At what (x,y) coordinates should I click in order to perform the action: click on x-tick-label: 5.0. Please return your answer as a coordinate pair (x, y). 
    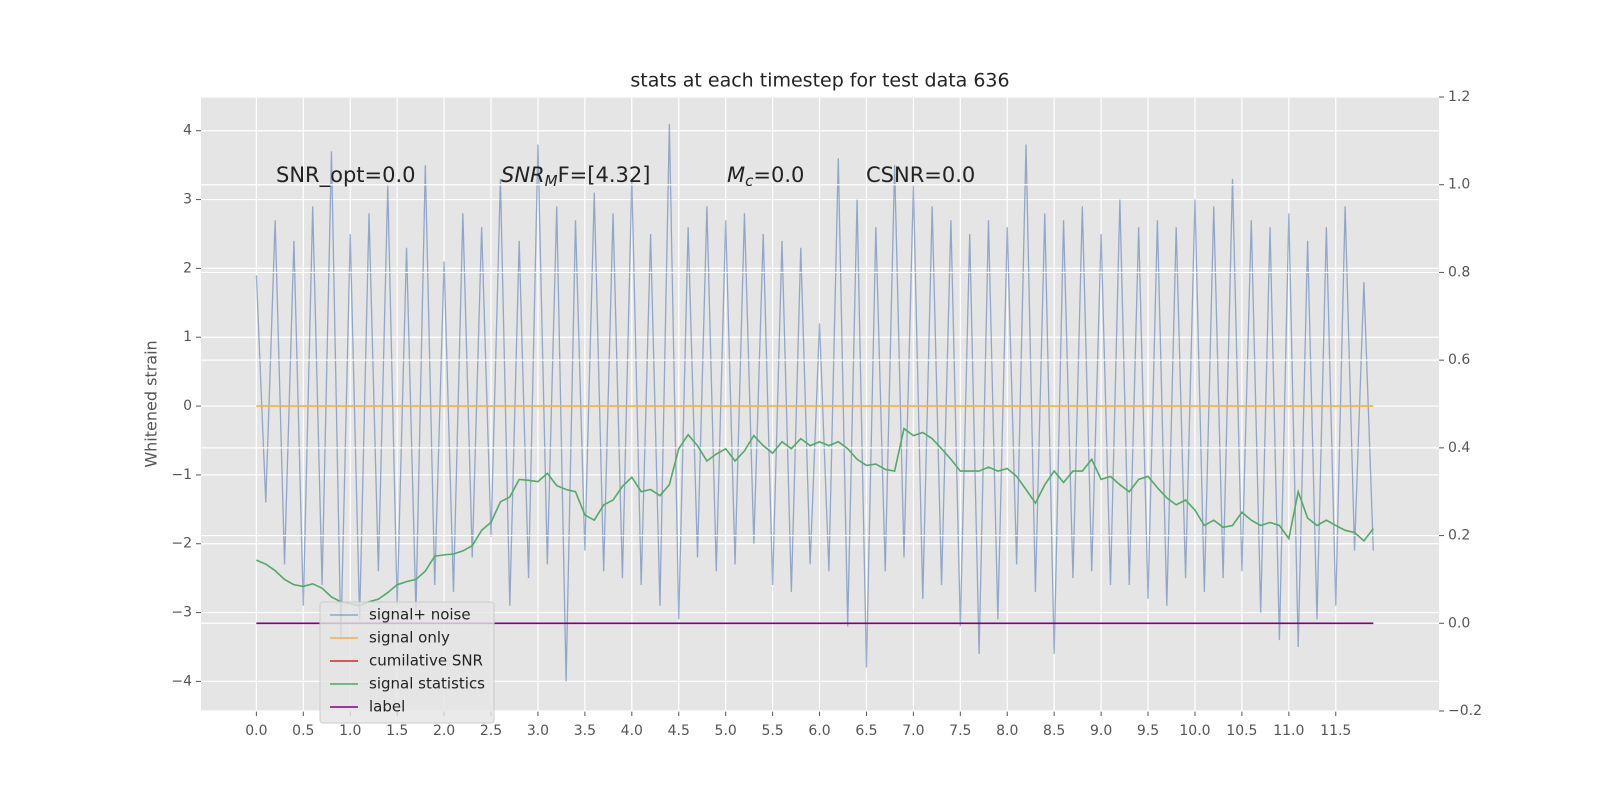
    Looking at the image, I should click on (726, 731).